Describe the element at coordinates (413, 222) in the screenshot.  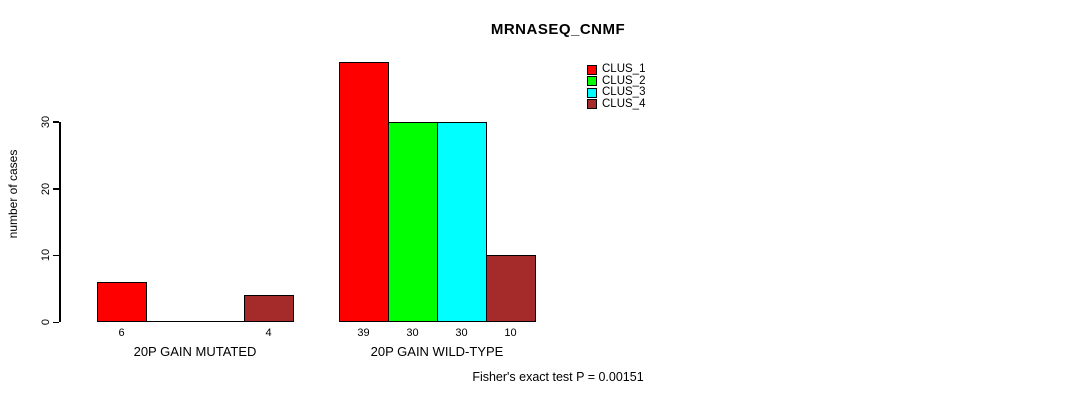
I see `bar-clus_2-group2` at that location.